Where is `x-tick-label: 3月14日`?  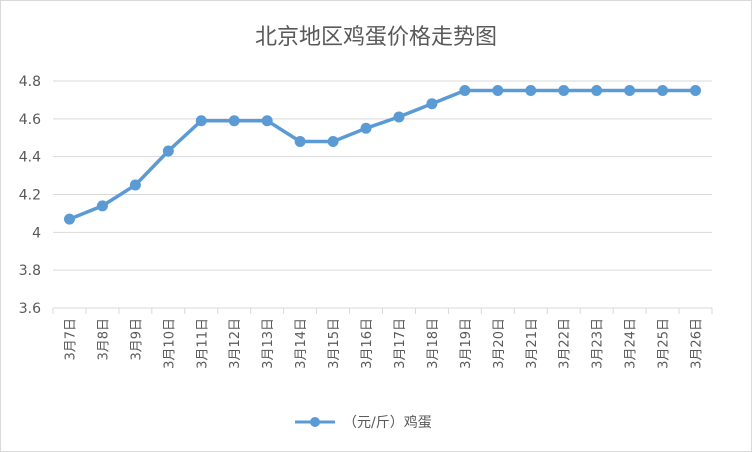
x-tick-label: 3月14日 is located at coordinates (301, 343).